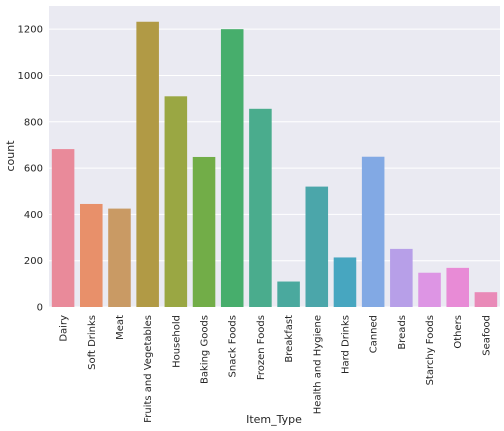 This screenshot has height=431, width=504. I want to click on x-tick-label: Starchy Foods, so click(430, 350).